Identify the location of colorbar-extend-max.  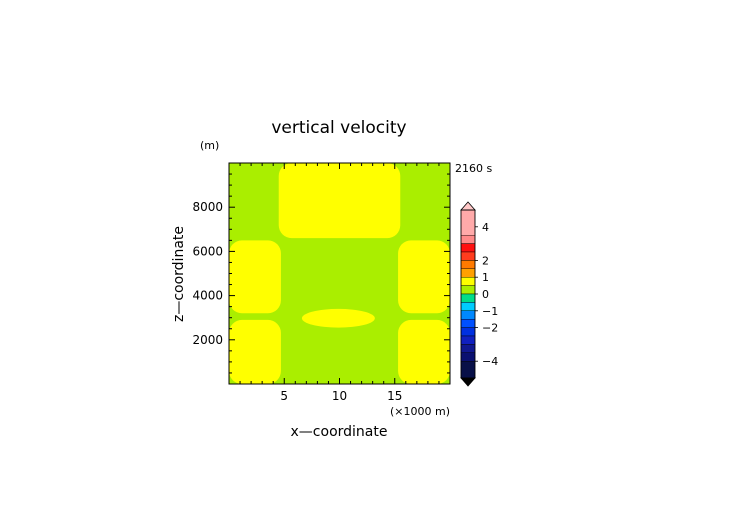
(468, 206).